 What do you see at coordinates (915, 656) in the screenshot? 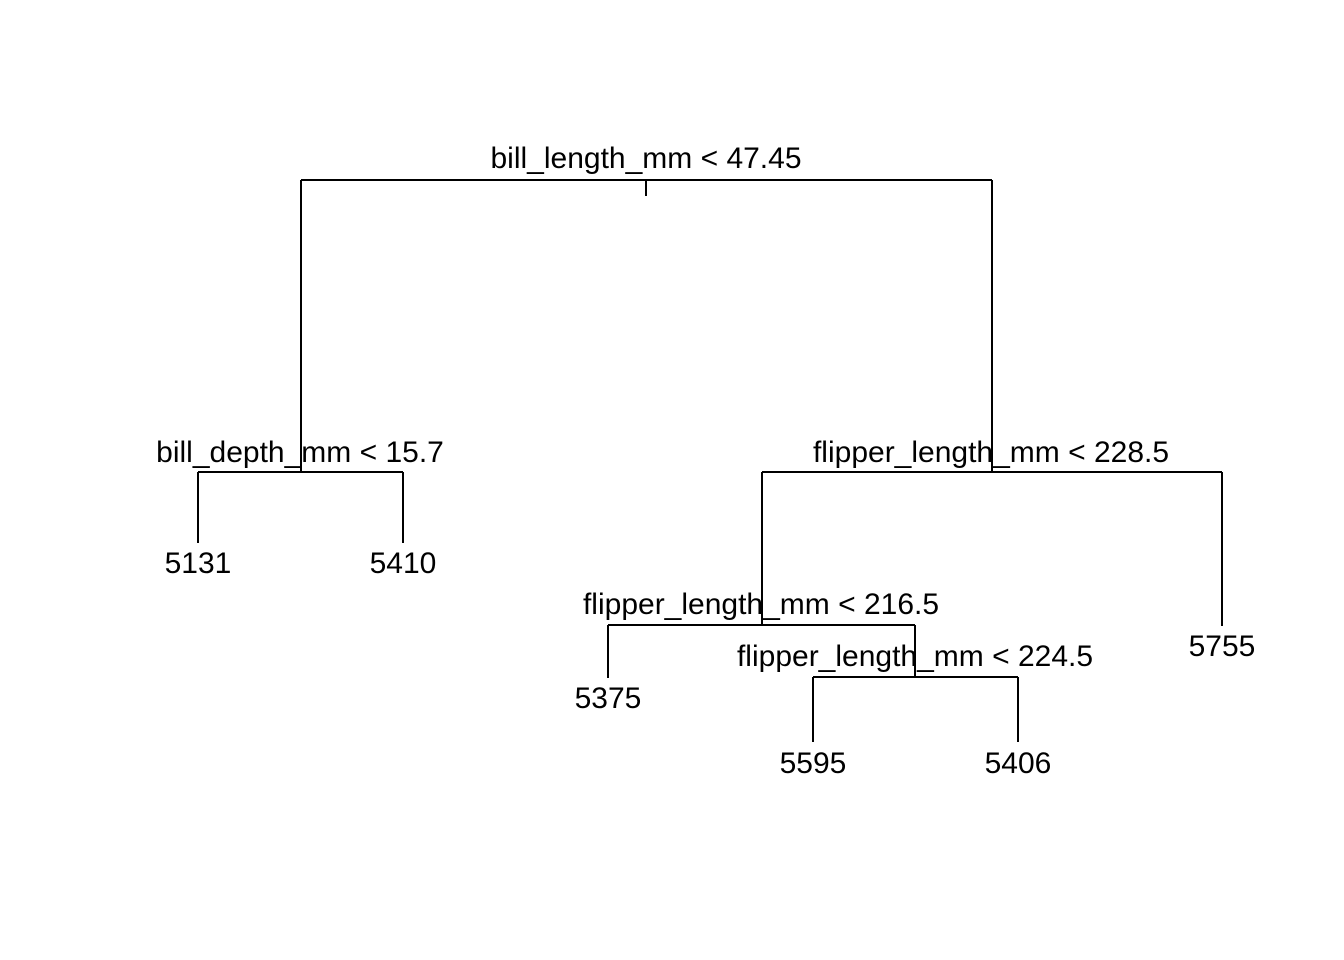
I see `split-label-right-left-right: flipper_length_mm < 224.5` at bounding box center [915, 656].